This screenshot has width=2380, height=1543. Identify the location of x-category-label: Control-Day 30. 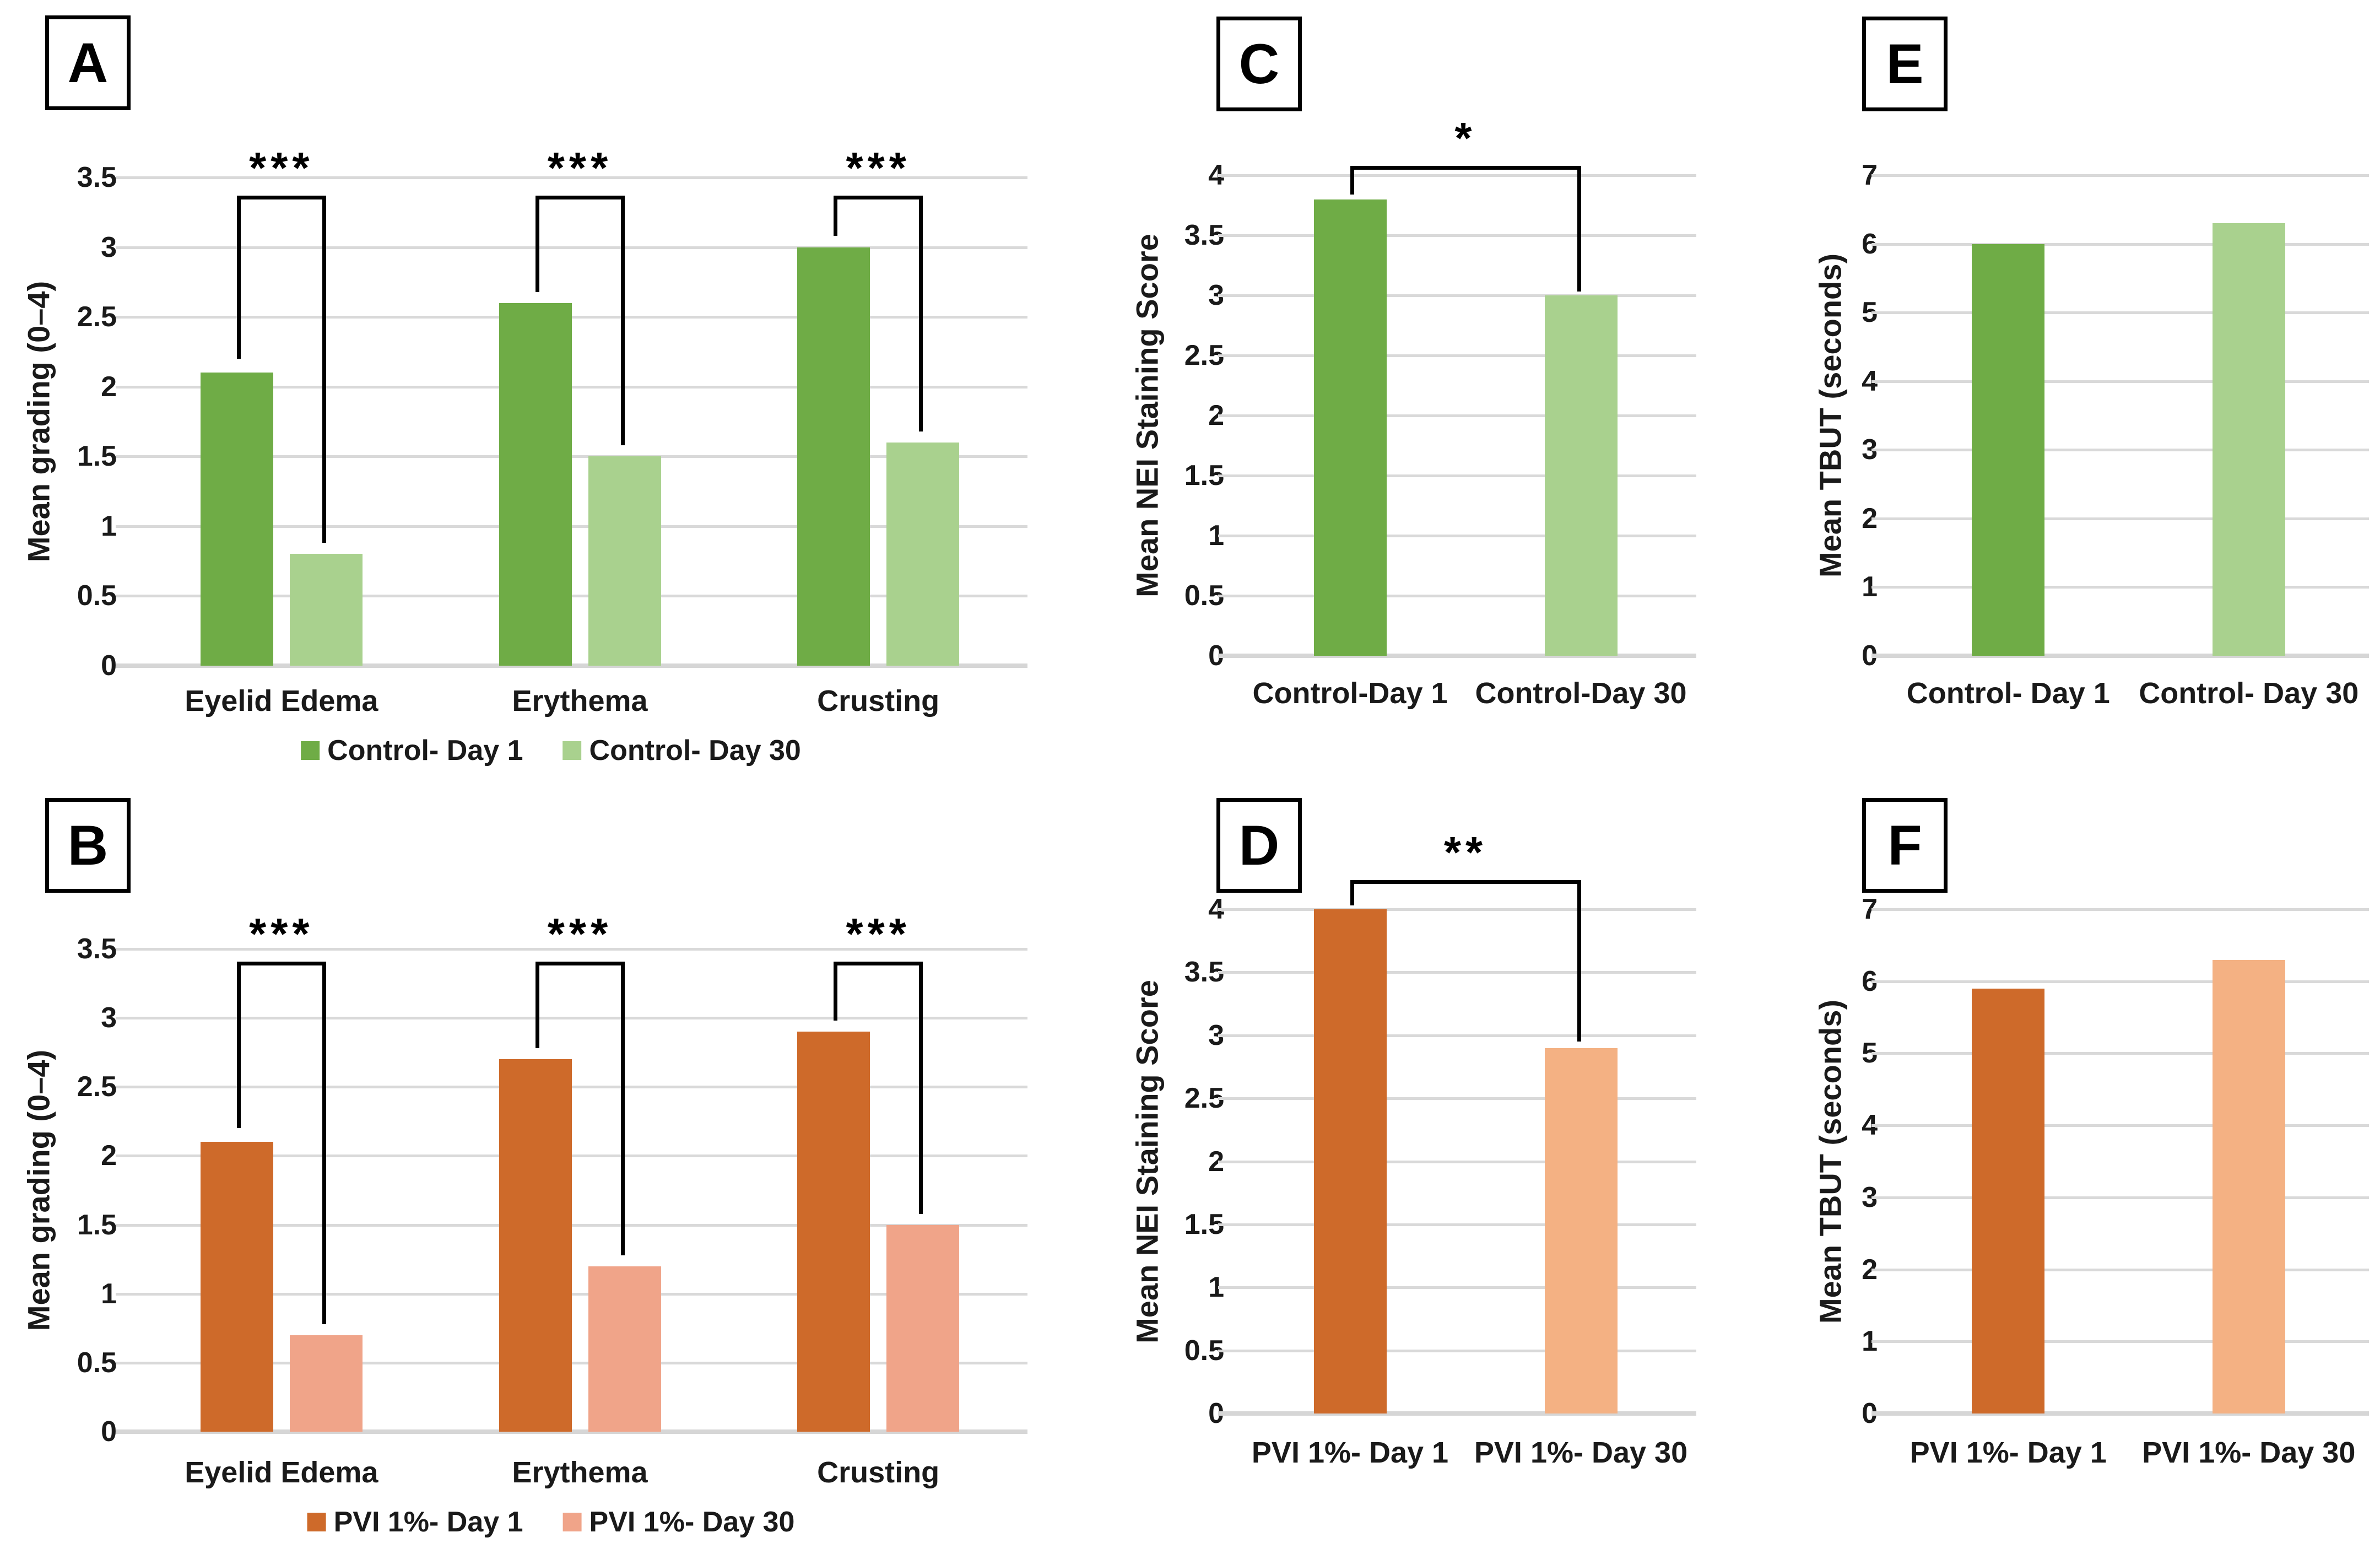
(1581, 693).